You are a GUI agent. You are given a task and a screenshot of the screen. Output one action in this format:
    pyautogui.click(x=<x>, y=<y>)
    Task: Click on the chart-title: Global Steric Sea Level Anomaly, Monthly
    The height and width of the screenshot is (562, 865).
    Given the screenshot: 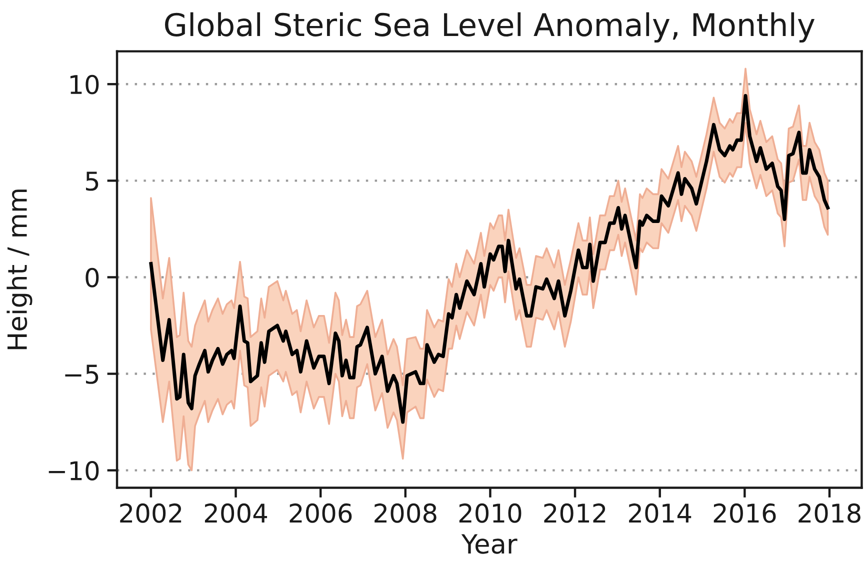 What is the action you would take?
    pyautogui.click(x=490, y=27)
    